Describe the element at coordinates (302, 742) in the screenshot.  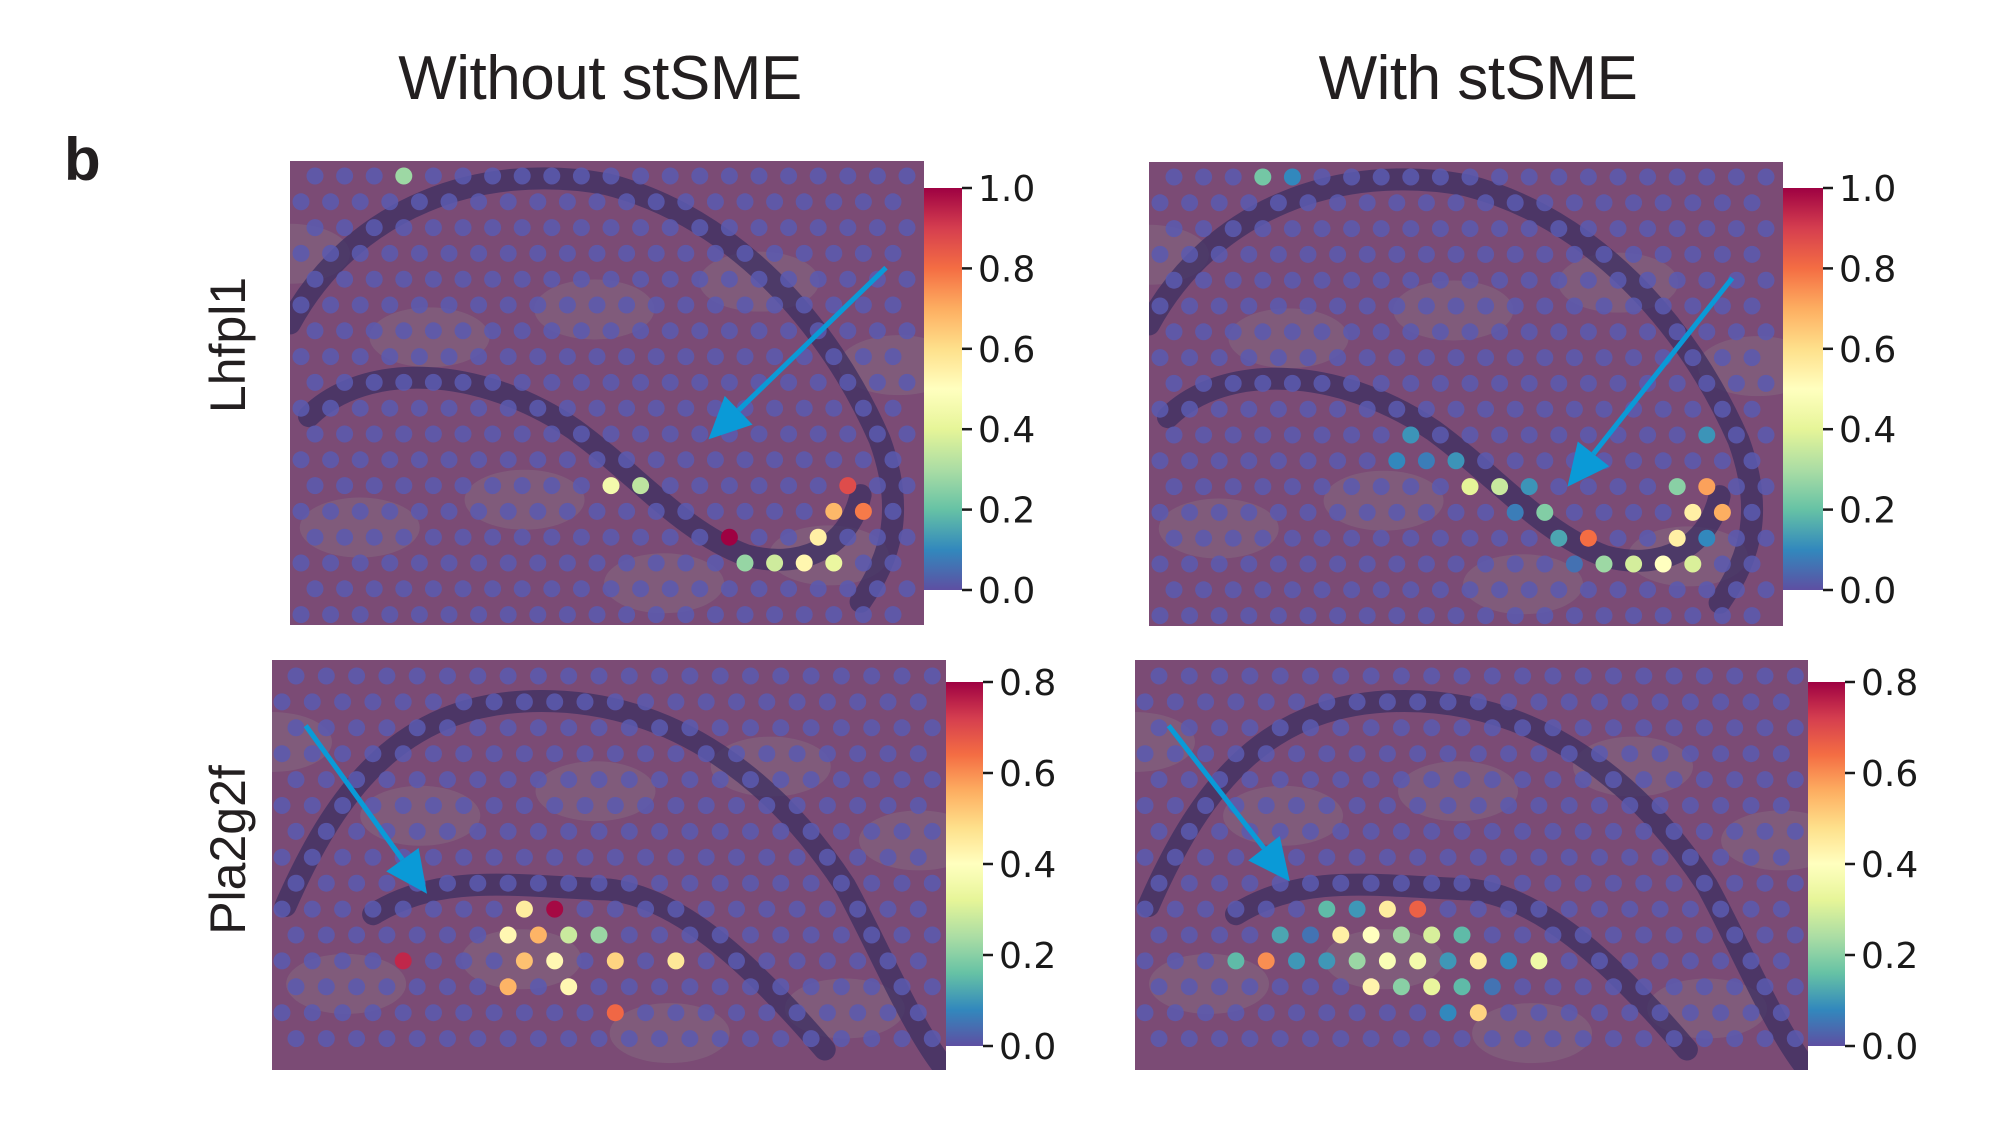
I see `tissue-patch` at that location.